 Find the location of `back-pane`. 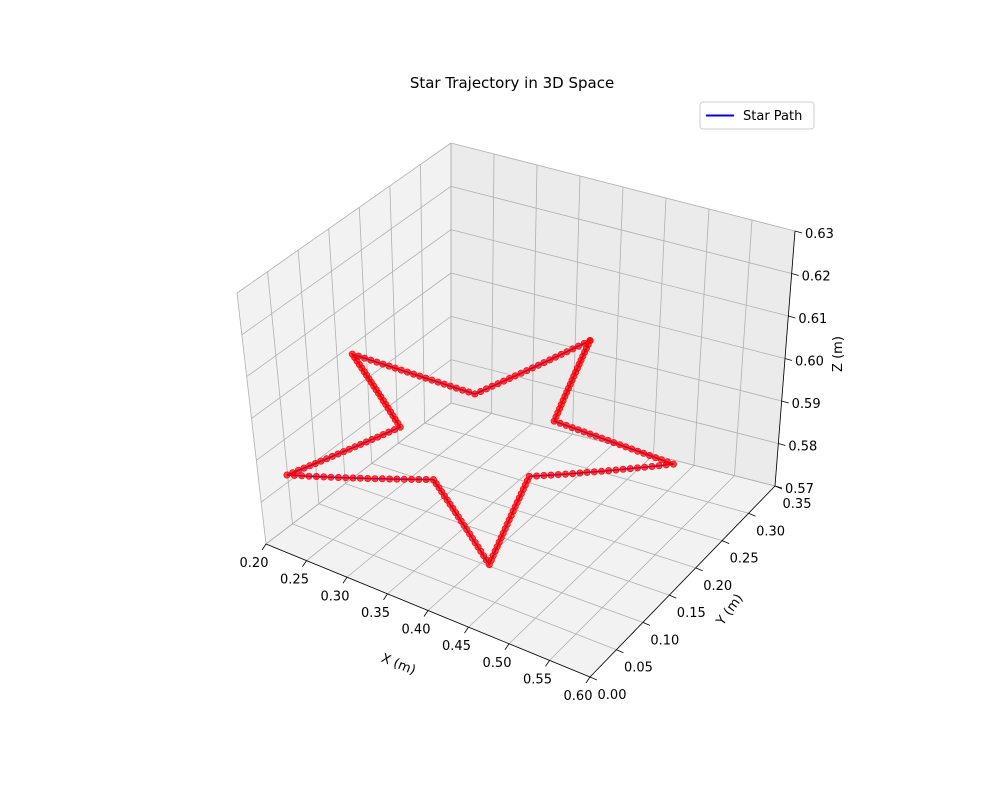

back-pane is located at coordinates (623, 314).